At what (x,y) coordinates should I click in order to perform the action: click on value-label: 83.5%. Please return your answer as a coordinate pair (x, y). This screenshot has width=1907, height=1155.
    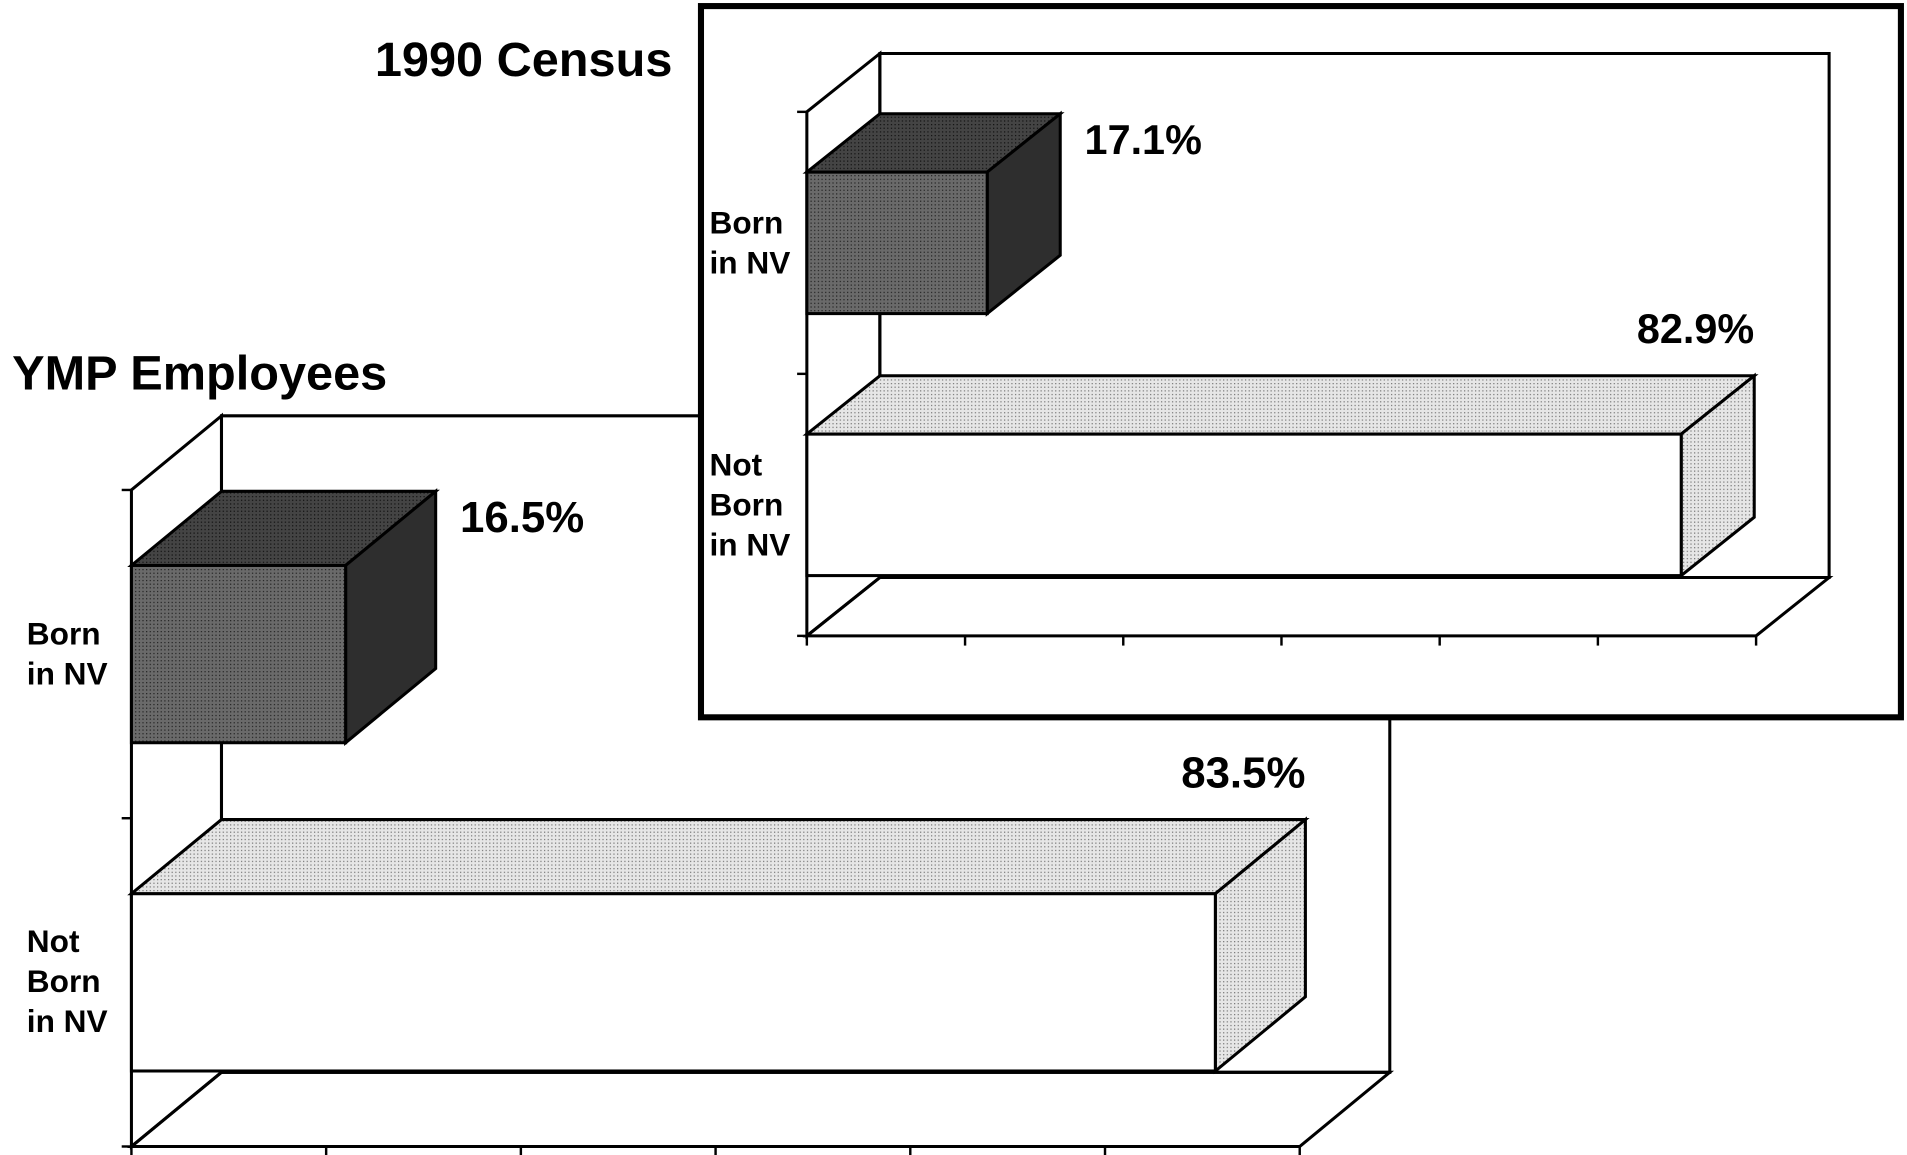
    Looking at the image, I should click on (1243, 772).